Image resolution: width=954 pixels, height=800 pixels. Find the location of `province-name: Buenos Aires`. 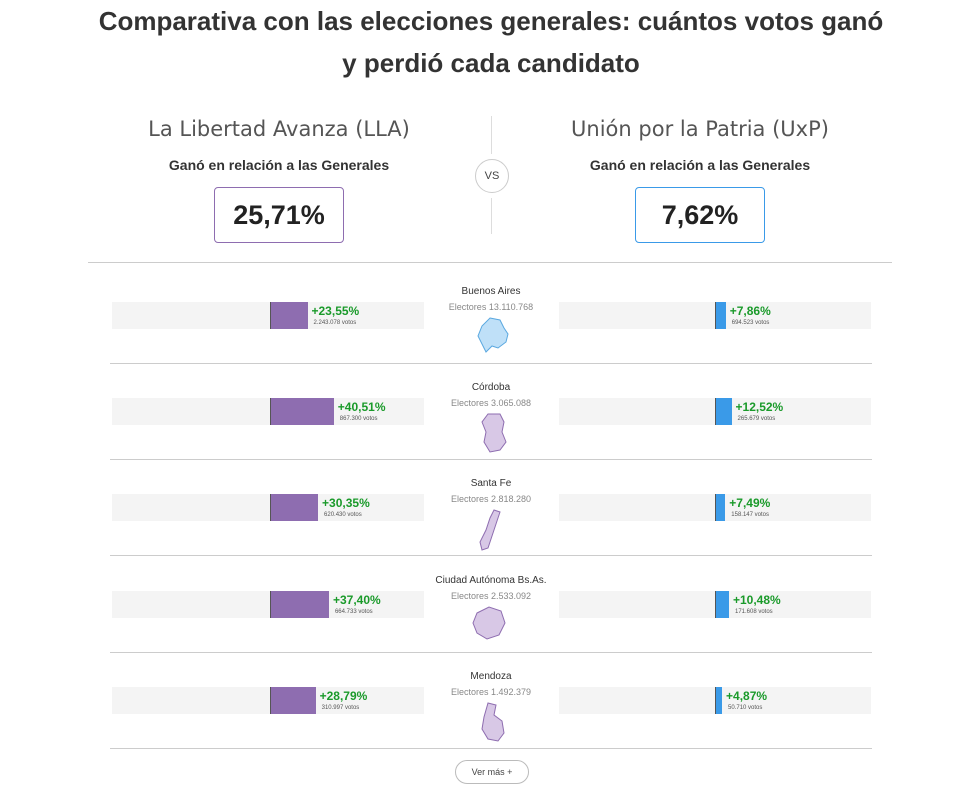

province-name: Buenos Aires is located at coordinates (491, 291).